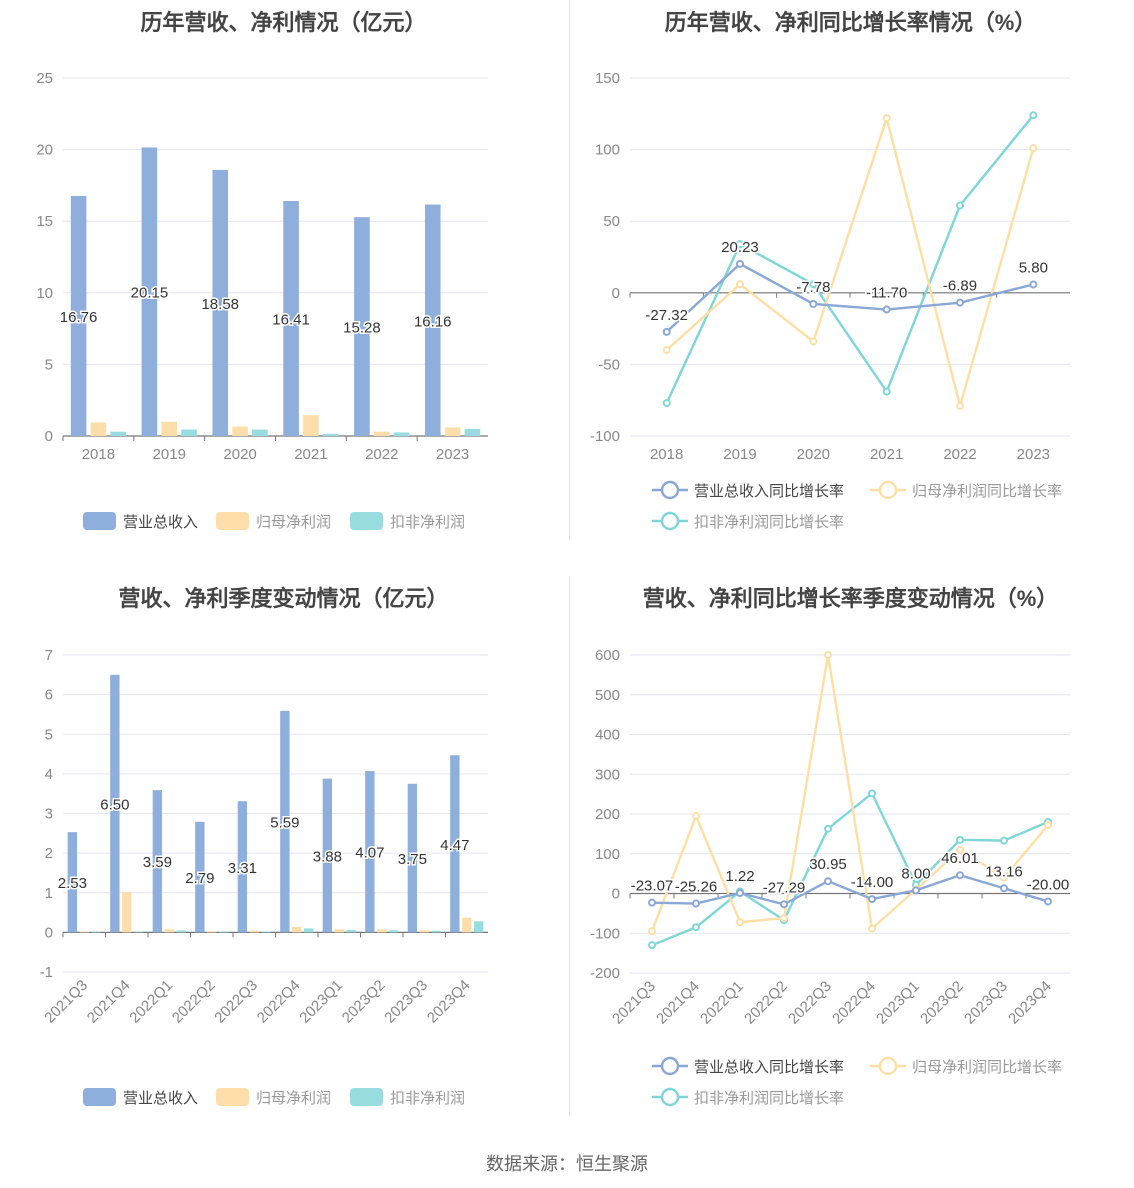 This screenshot has height=1188, width=1134. I want to click on bar-2023-s1, so click(452, 431).